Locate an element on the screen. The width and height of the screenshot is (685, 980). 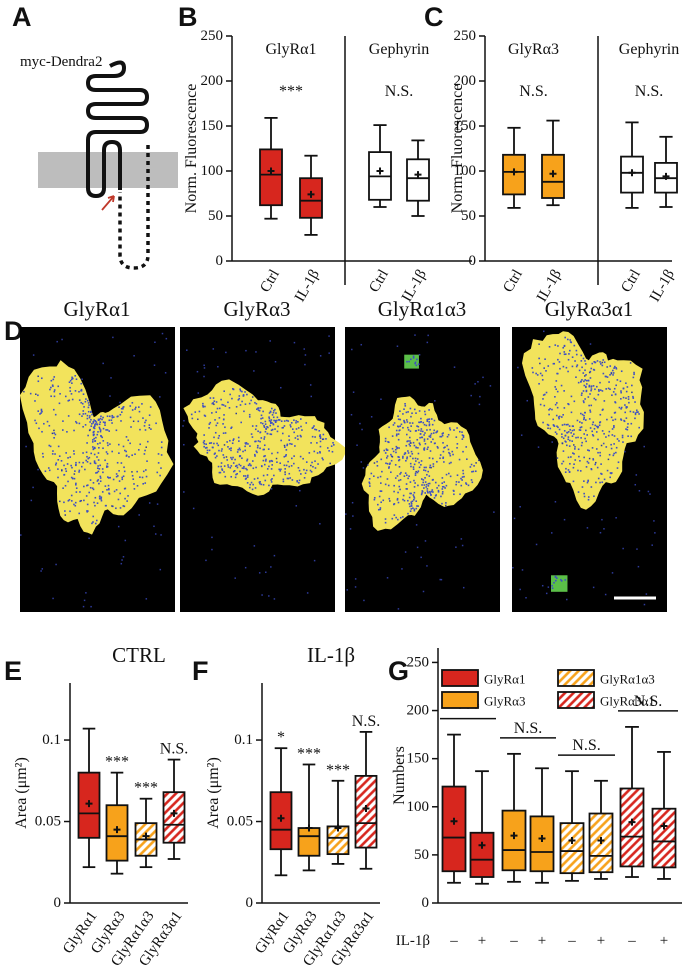
y-axis-label: Numbers is located at coordinates (399, 775).